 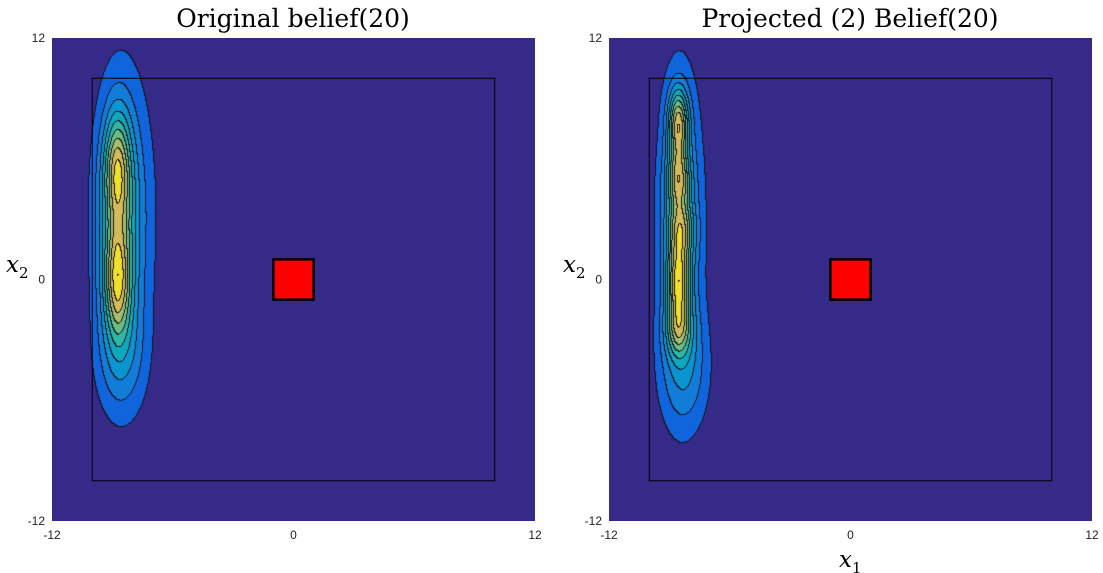 I want to click on x-axis-label-main: x1, so click(x=850, y=560).